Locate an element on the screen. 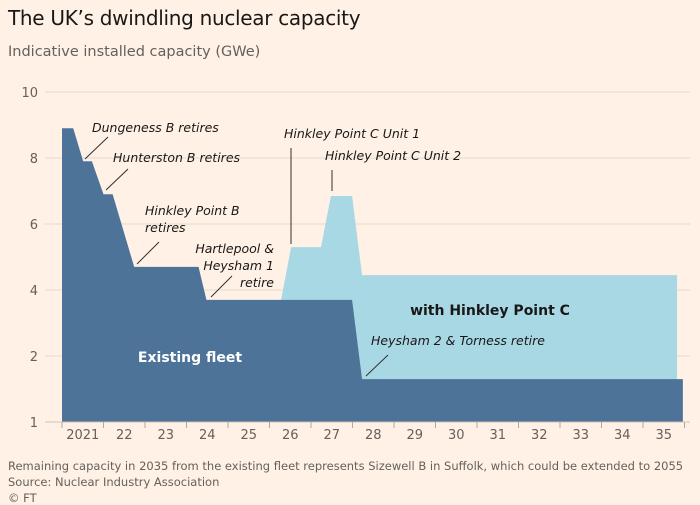  x-tick-label: 29 is located at coordinates (414, 435).